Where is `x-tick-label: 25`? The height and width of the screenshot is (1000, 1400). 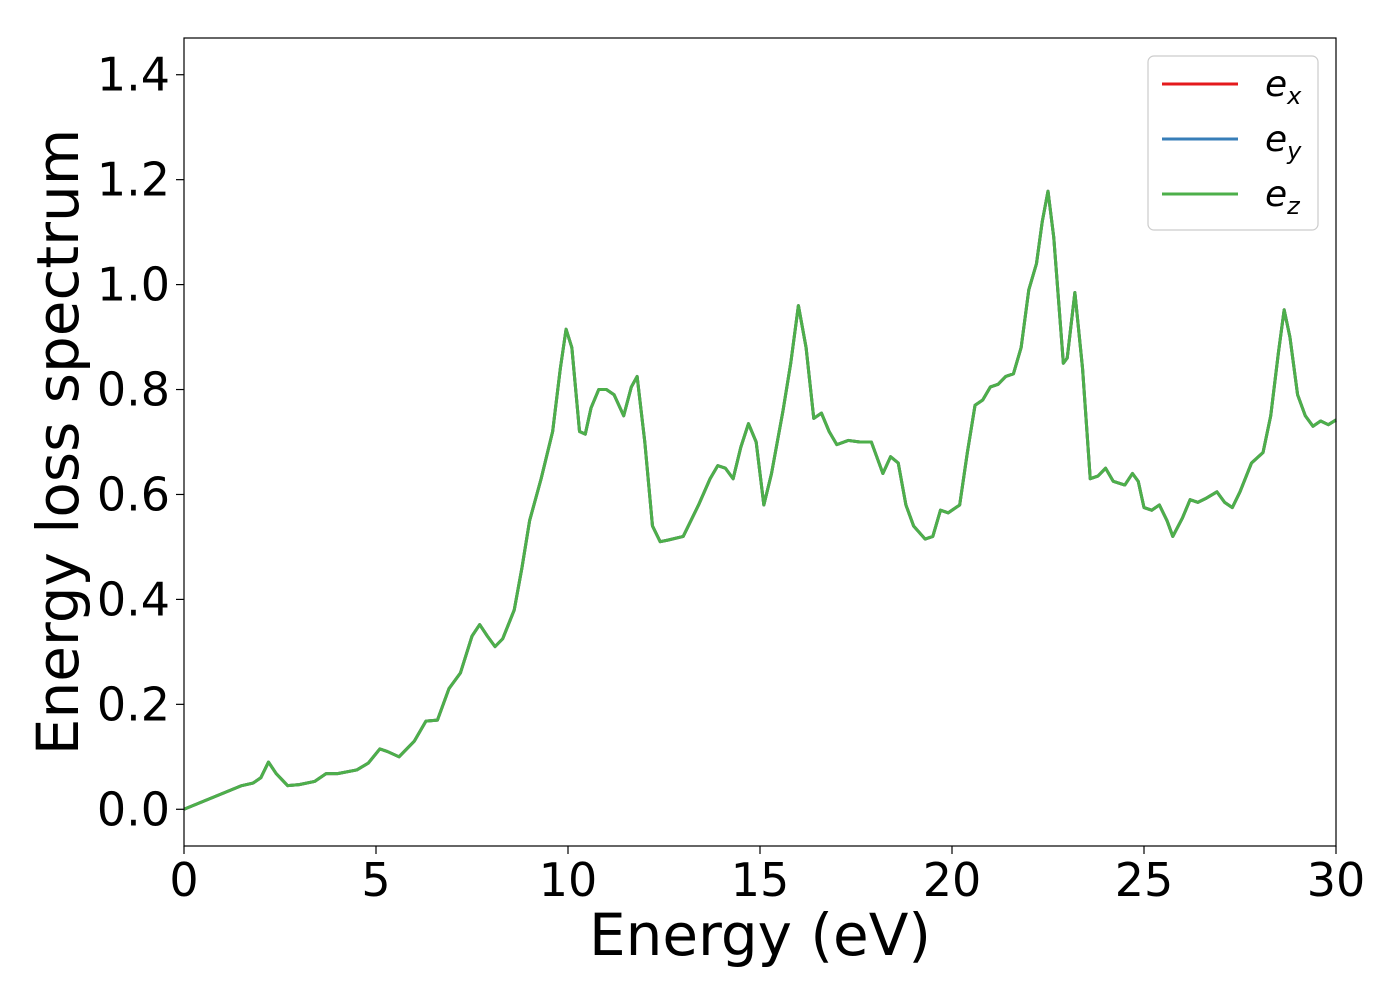
x-tick-label: 25 is located at coordinates (1144, 880).